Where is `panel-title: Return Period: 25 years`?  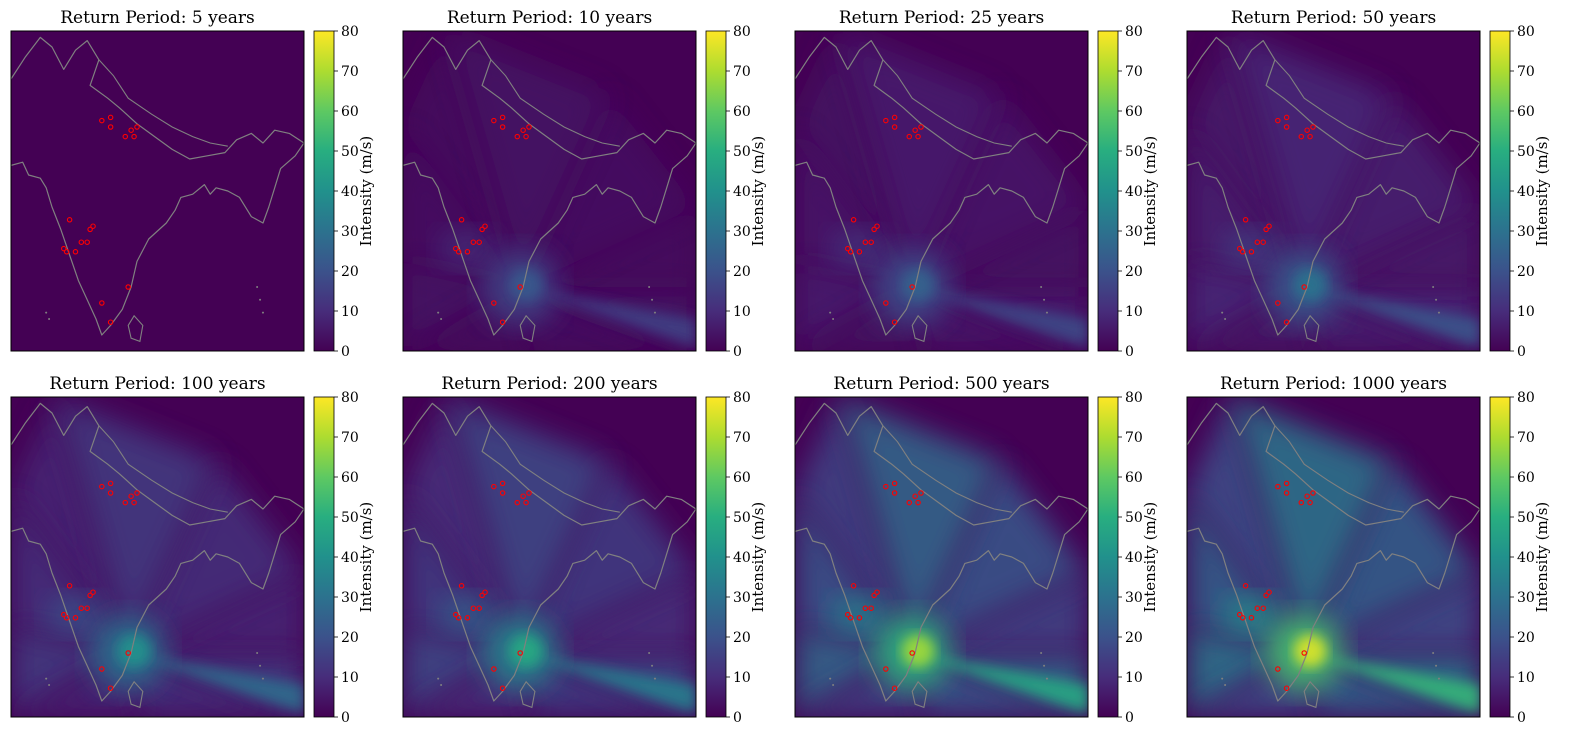 panel-title: Return Period: 25 years is located at coordinates (941, 18).